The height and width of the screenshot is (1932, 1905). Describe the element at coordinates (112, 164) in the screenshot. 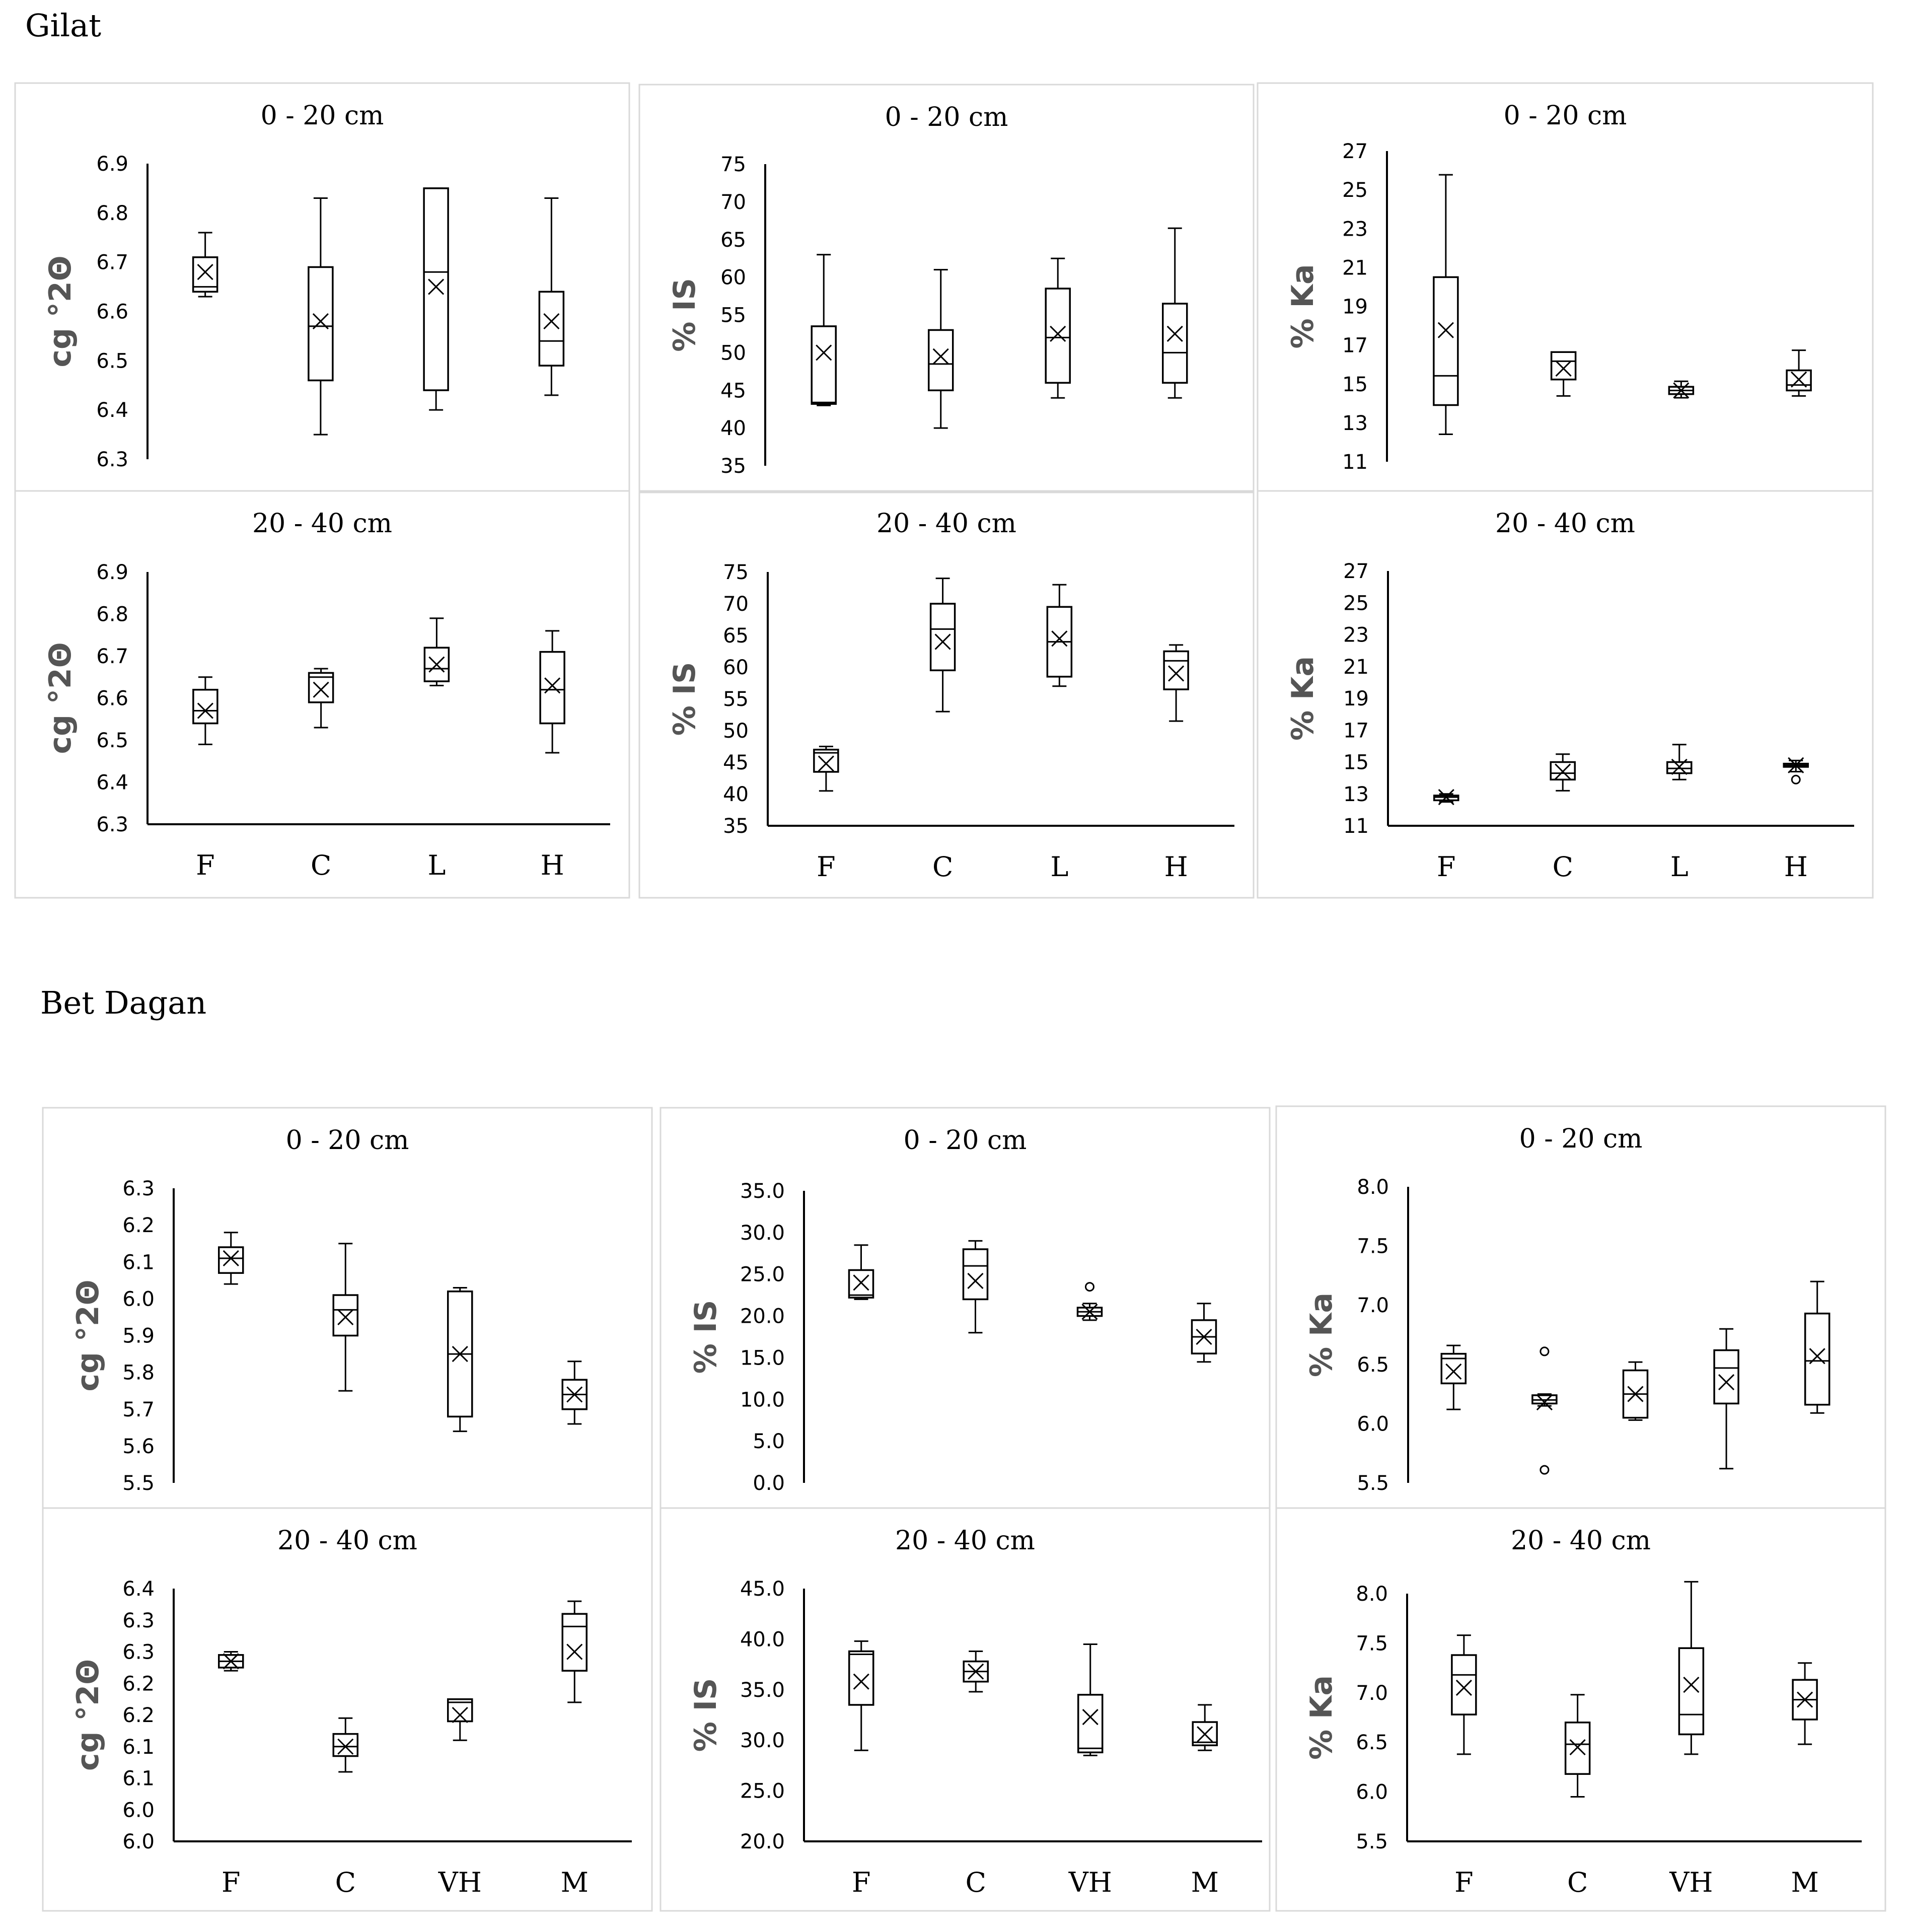

I see `y-tick-label: 6.9` at that location.